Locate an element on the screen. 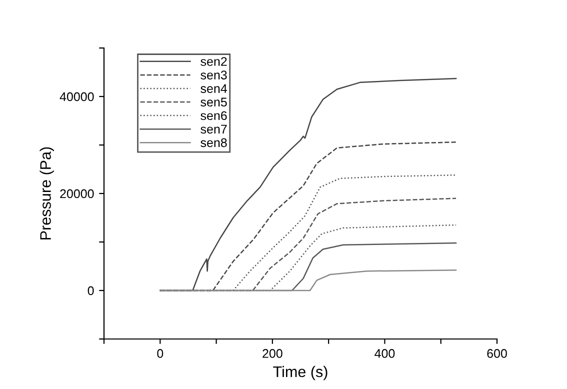 The image size is (567, 389). y-tick-label: 0 is located at coordinates (91, 291).